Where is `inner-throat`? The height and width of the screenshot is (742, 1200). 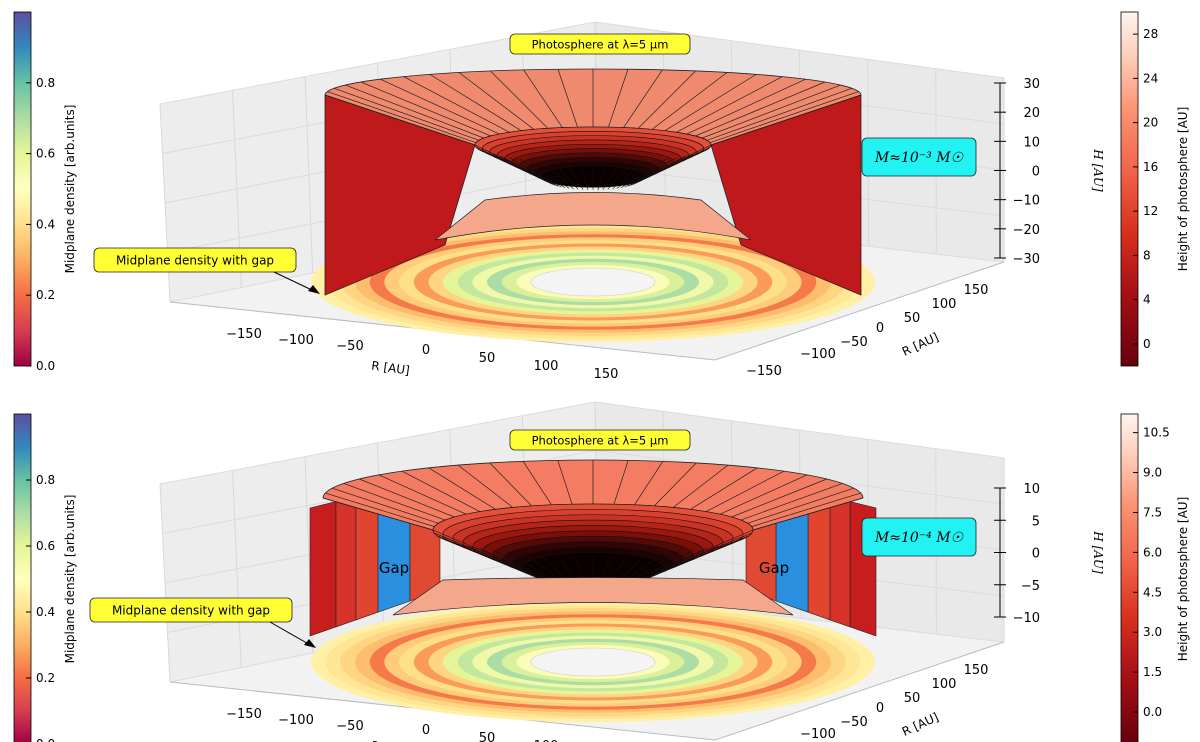 inner-throat is located at coordinates (593, 545).